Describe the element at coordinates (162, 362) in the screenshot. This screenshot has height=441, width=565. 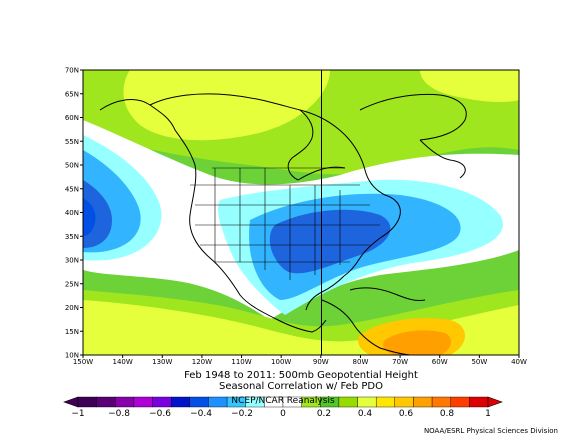
I see `longitude-label: 130W` at that location.